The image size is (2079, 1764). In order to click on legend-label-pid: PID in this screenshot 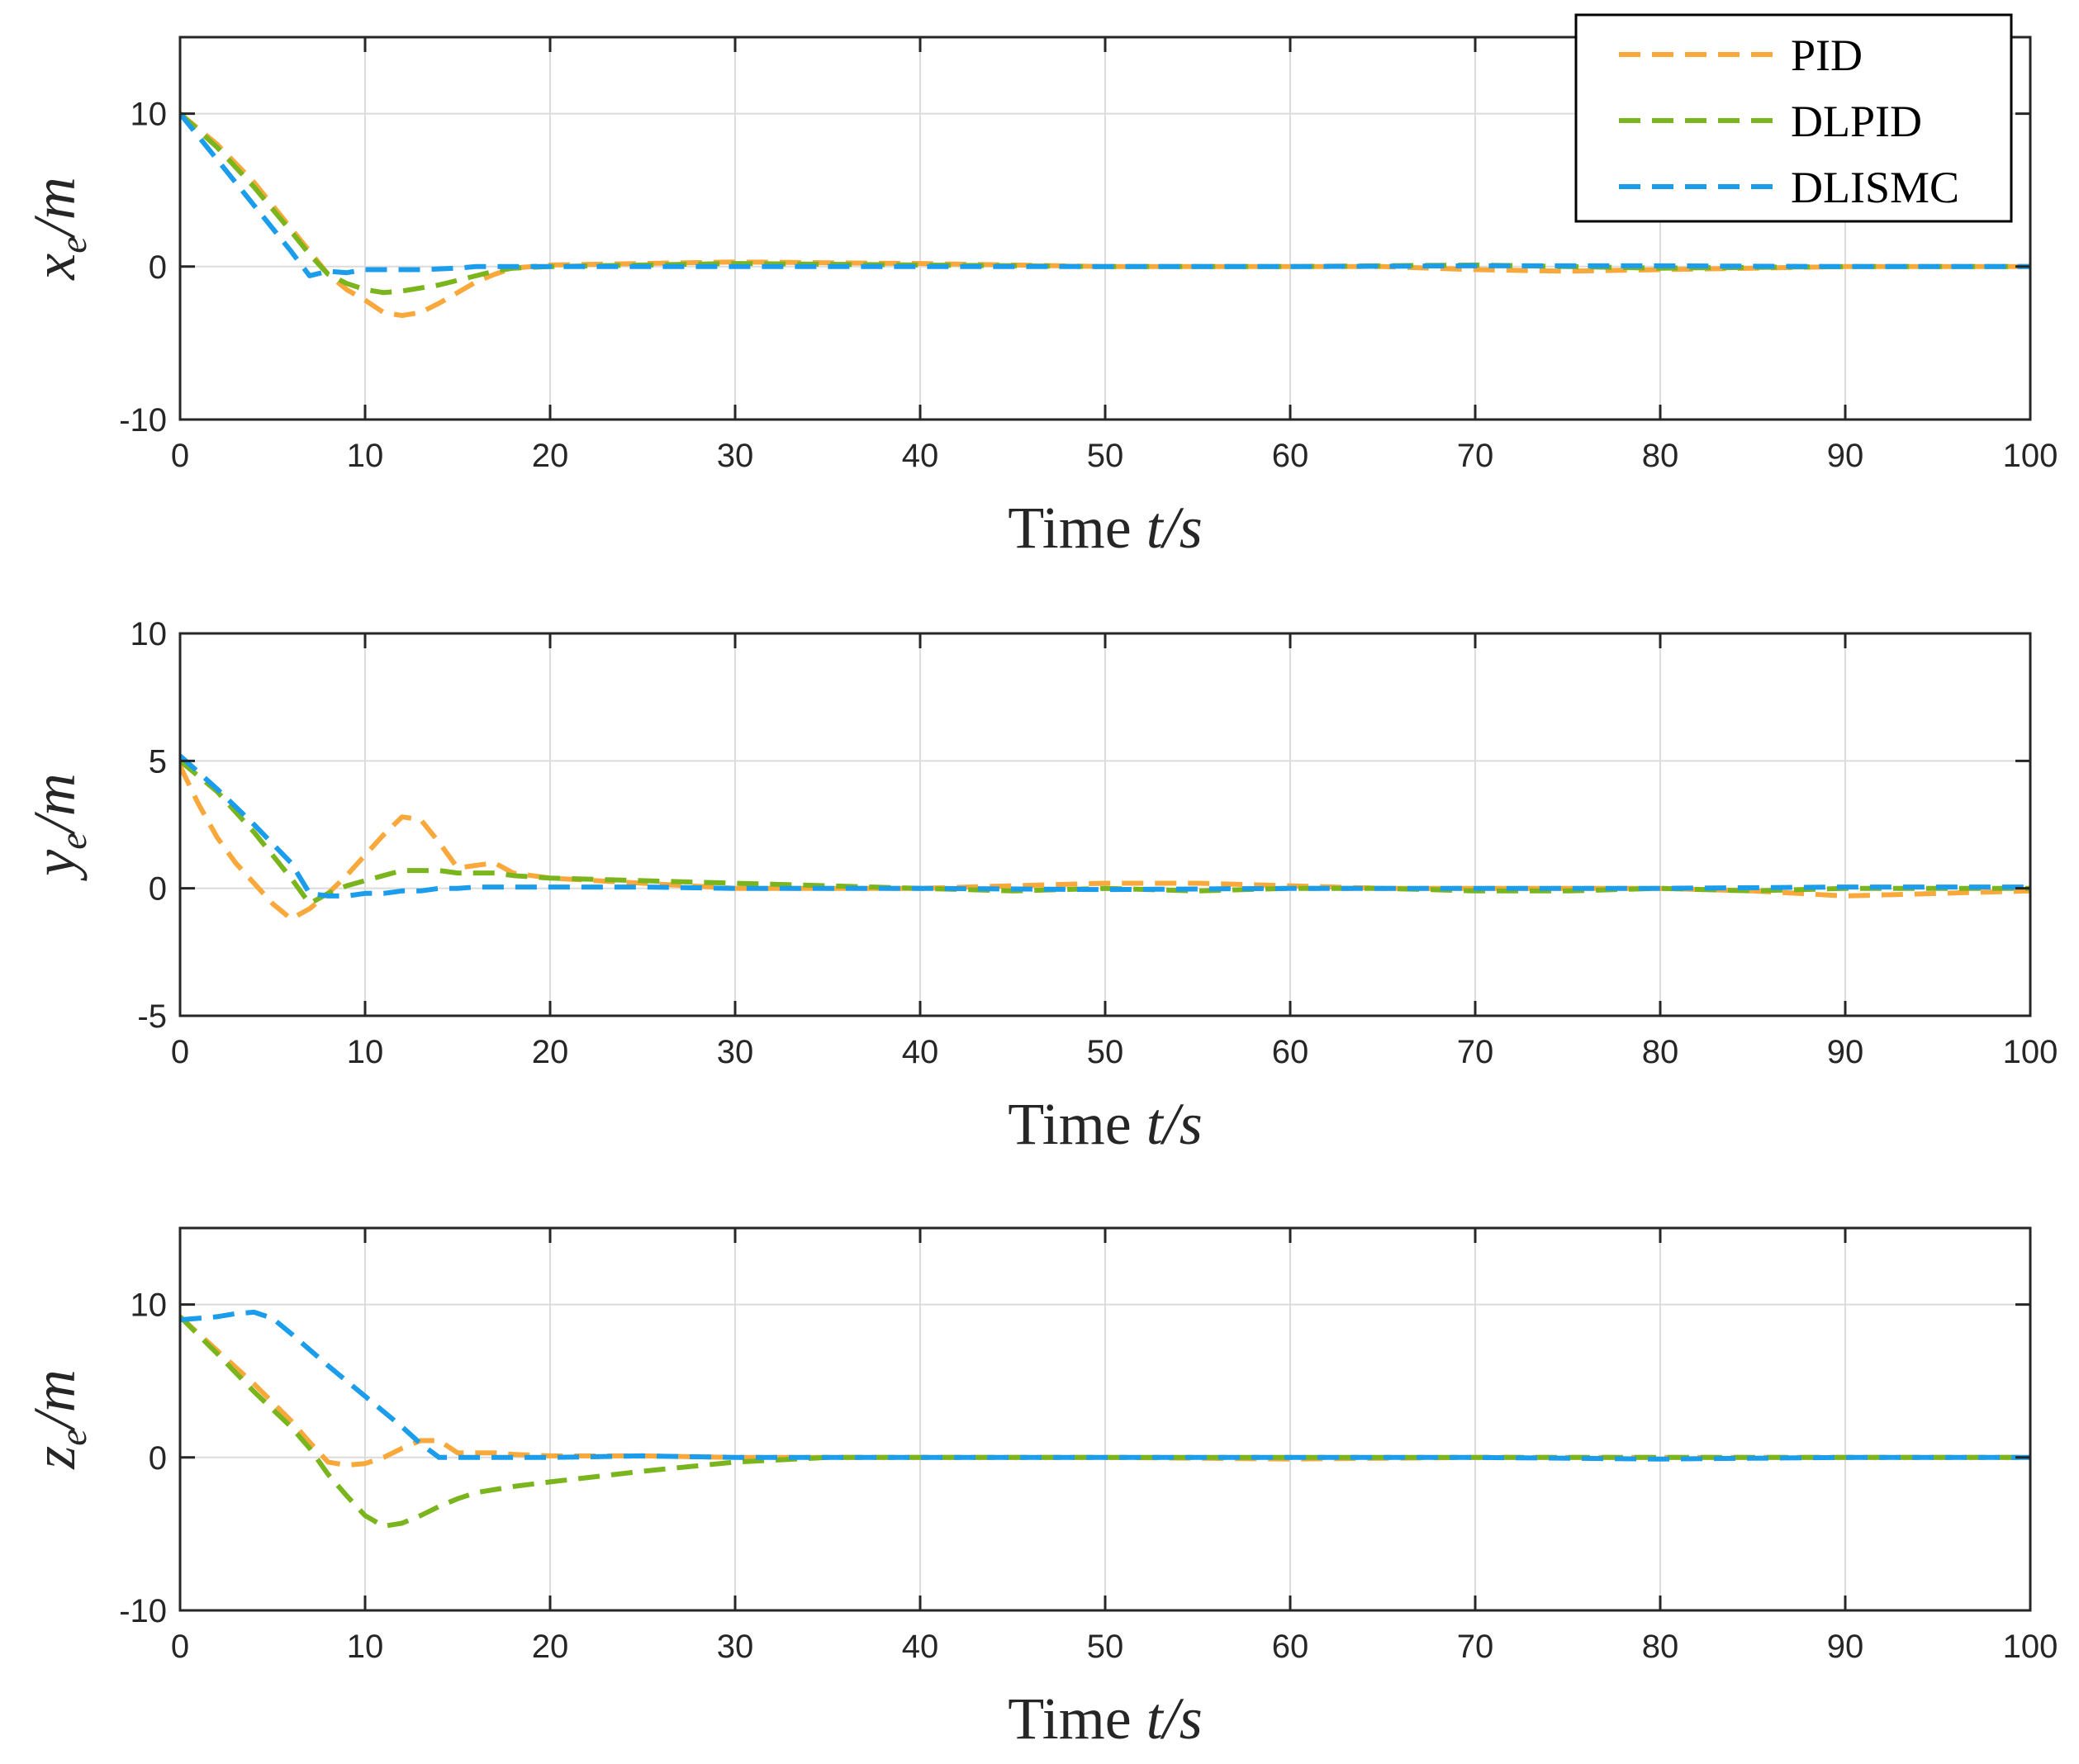, I will do `click(1827, 55)`.